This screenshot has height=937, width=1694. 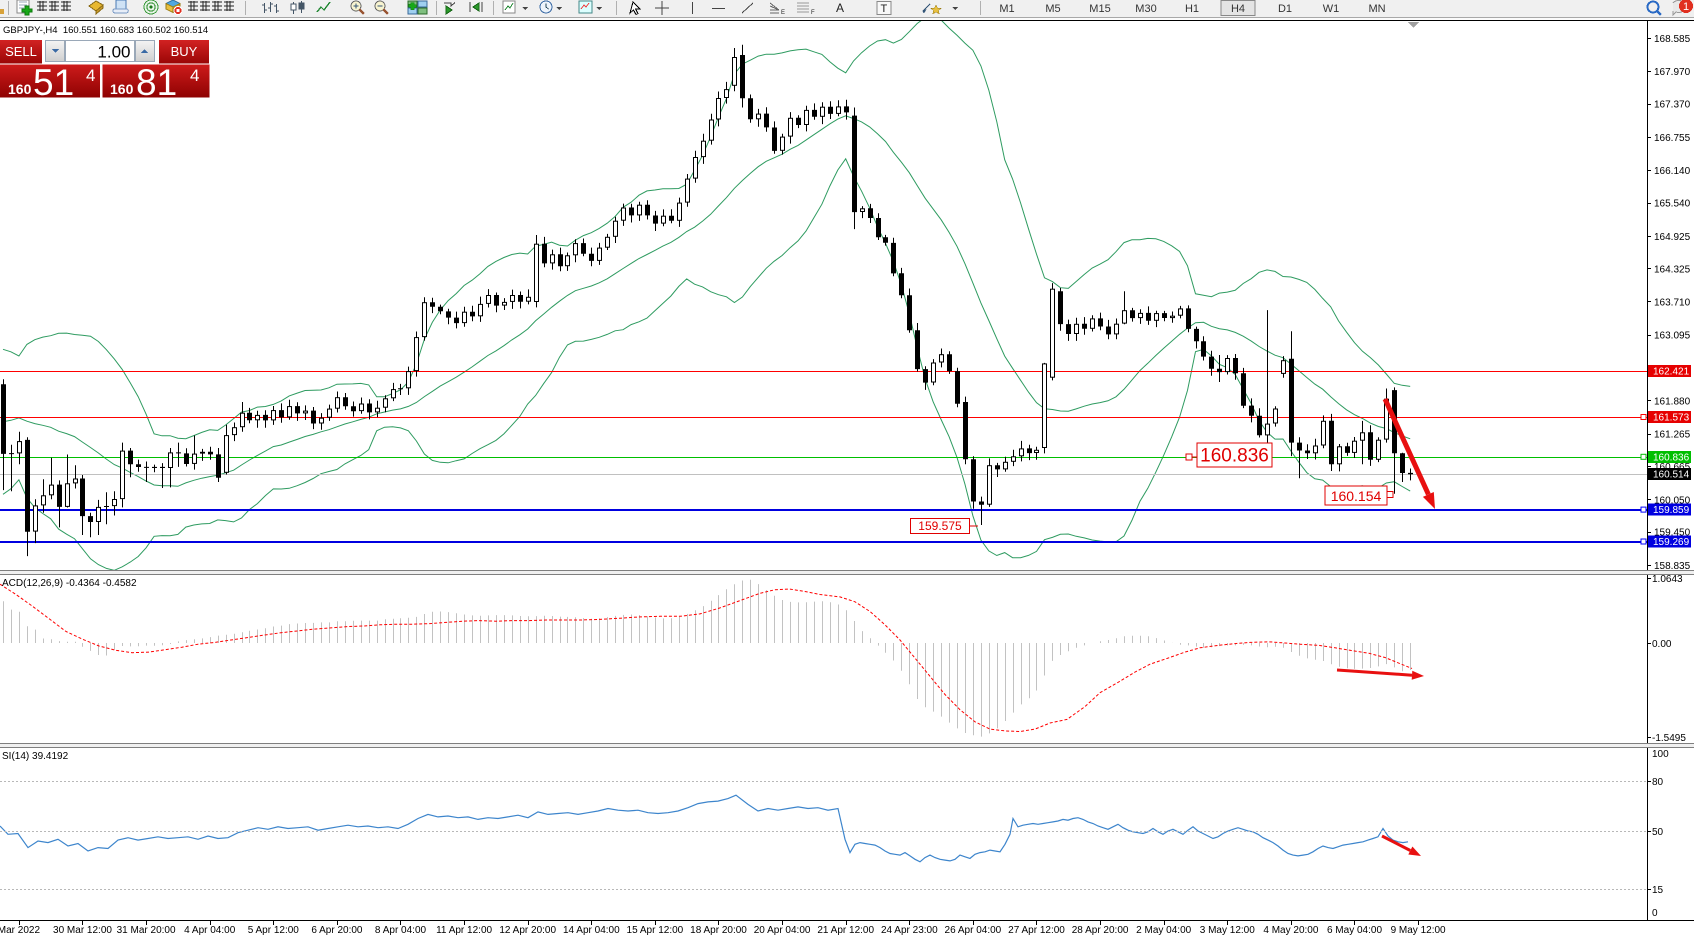 What do you see at coordinates (35, 756) in the screenshot?
I see `svg-text: SI(14) 39.4192` at bounding box center [35, 756].